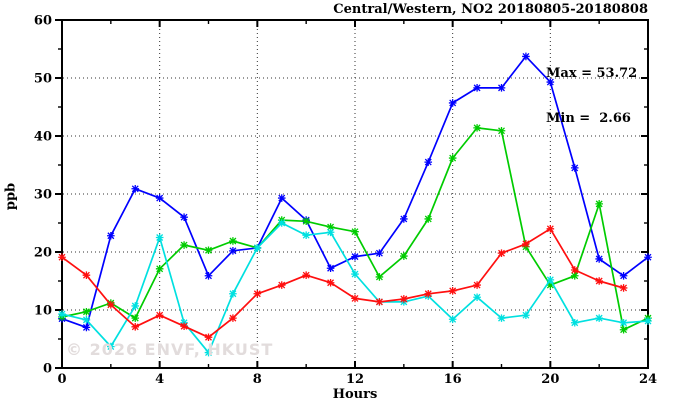 The width and height of the screenshot is (674, 409). I want to click on y-tick-label: 60, so click(43, 21).